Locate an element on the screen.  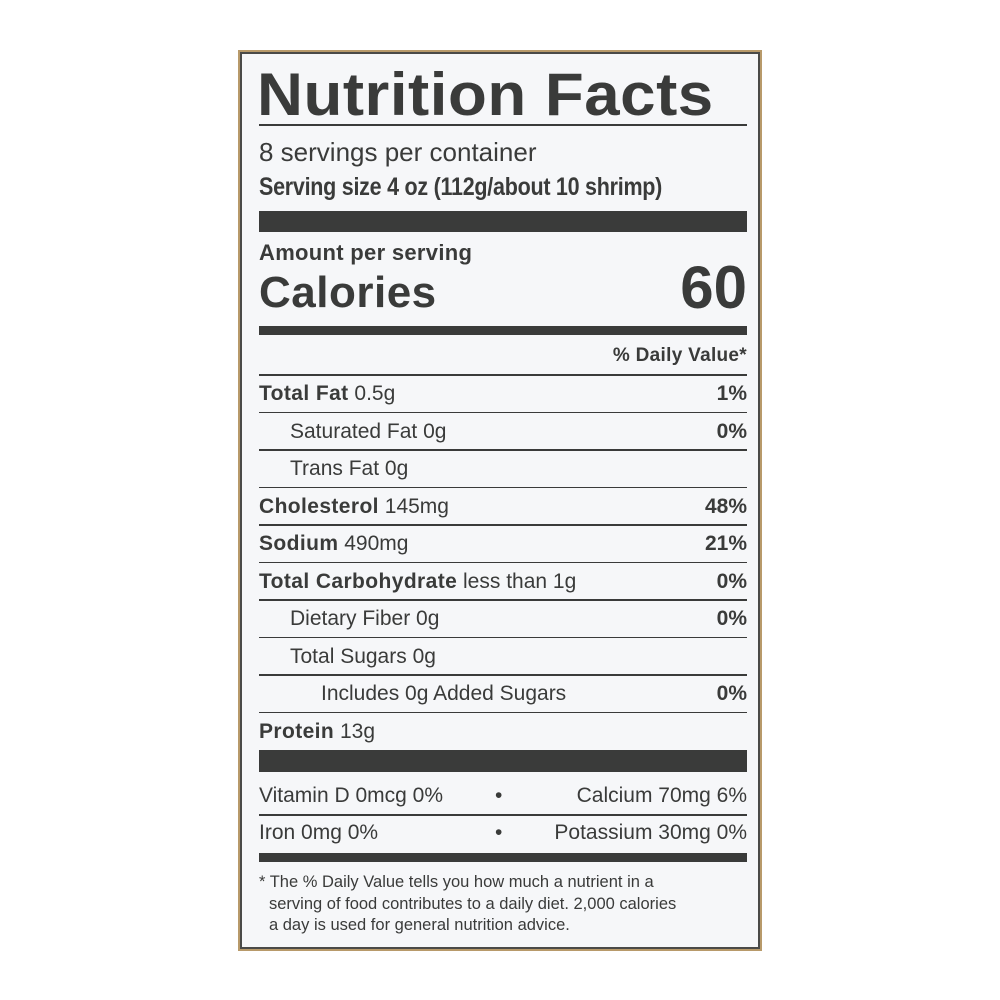
nutrient-label: Trans Fat 0g is located at coordinates (349, 468).